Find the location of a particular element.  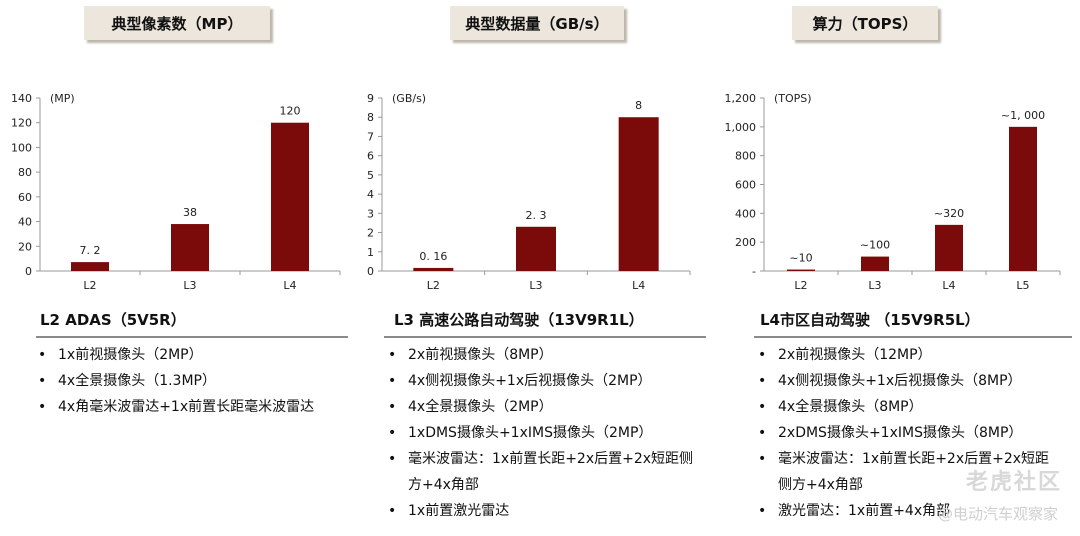

data-volume-chart: 0 1 2 3 4 5 6 7 8 9 (GB/s) 0. 16 L2 2. 3 L3 8 L4 is located at coordinates (529, 192).